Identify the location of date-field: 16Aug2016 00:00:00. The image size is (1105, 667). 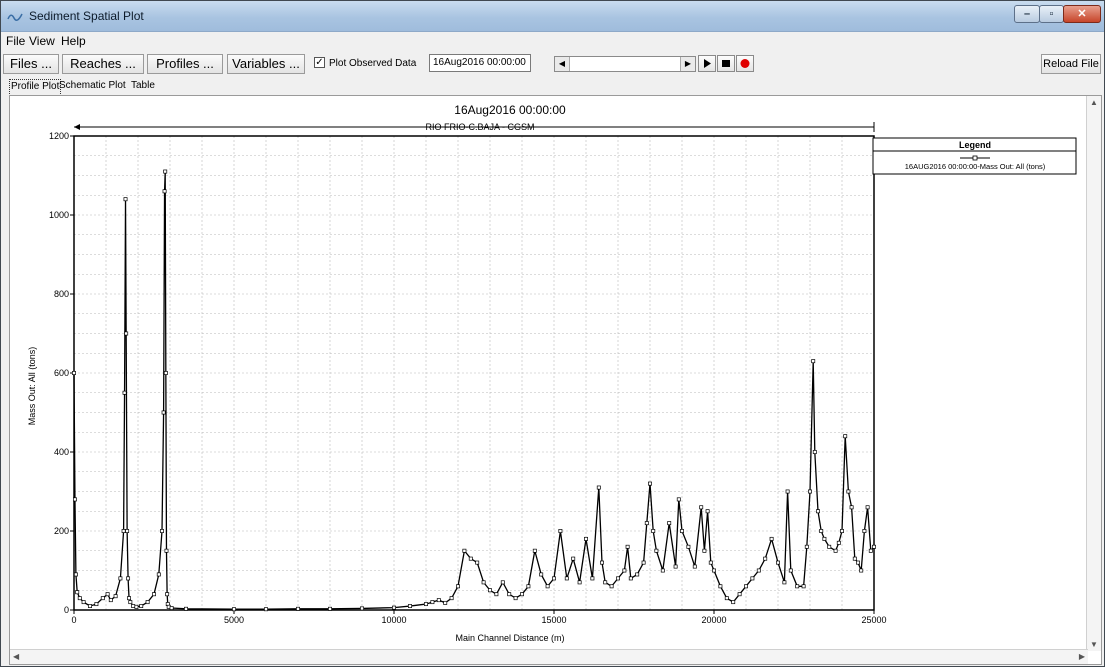
(480, 63).